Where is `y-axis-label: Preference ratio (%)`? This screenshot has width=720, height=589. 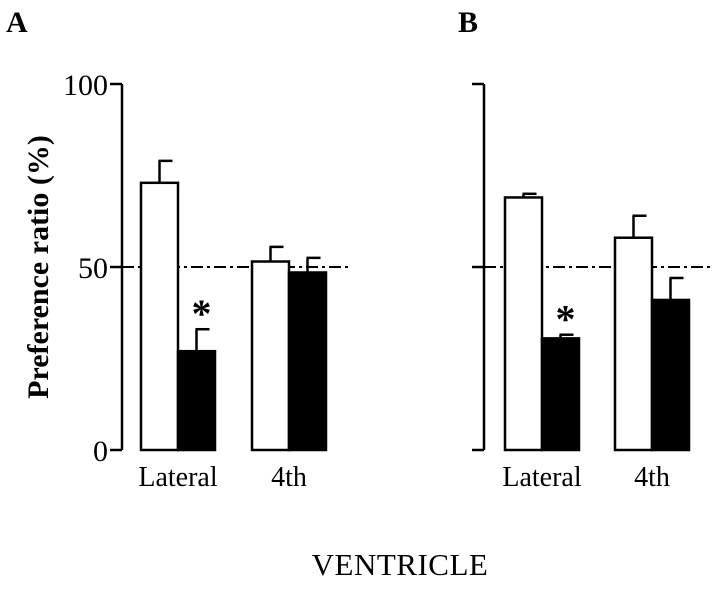
y-axis-label: Preference ratio (%) is located at coordinates (38, 267).